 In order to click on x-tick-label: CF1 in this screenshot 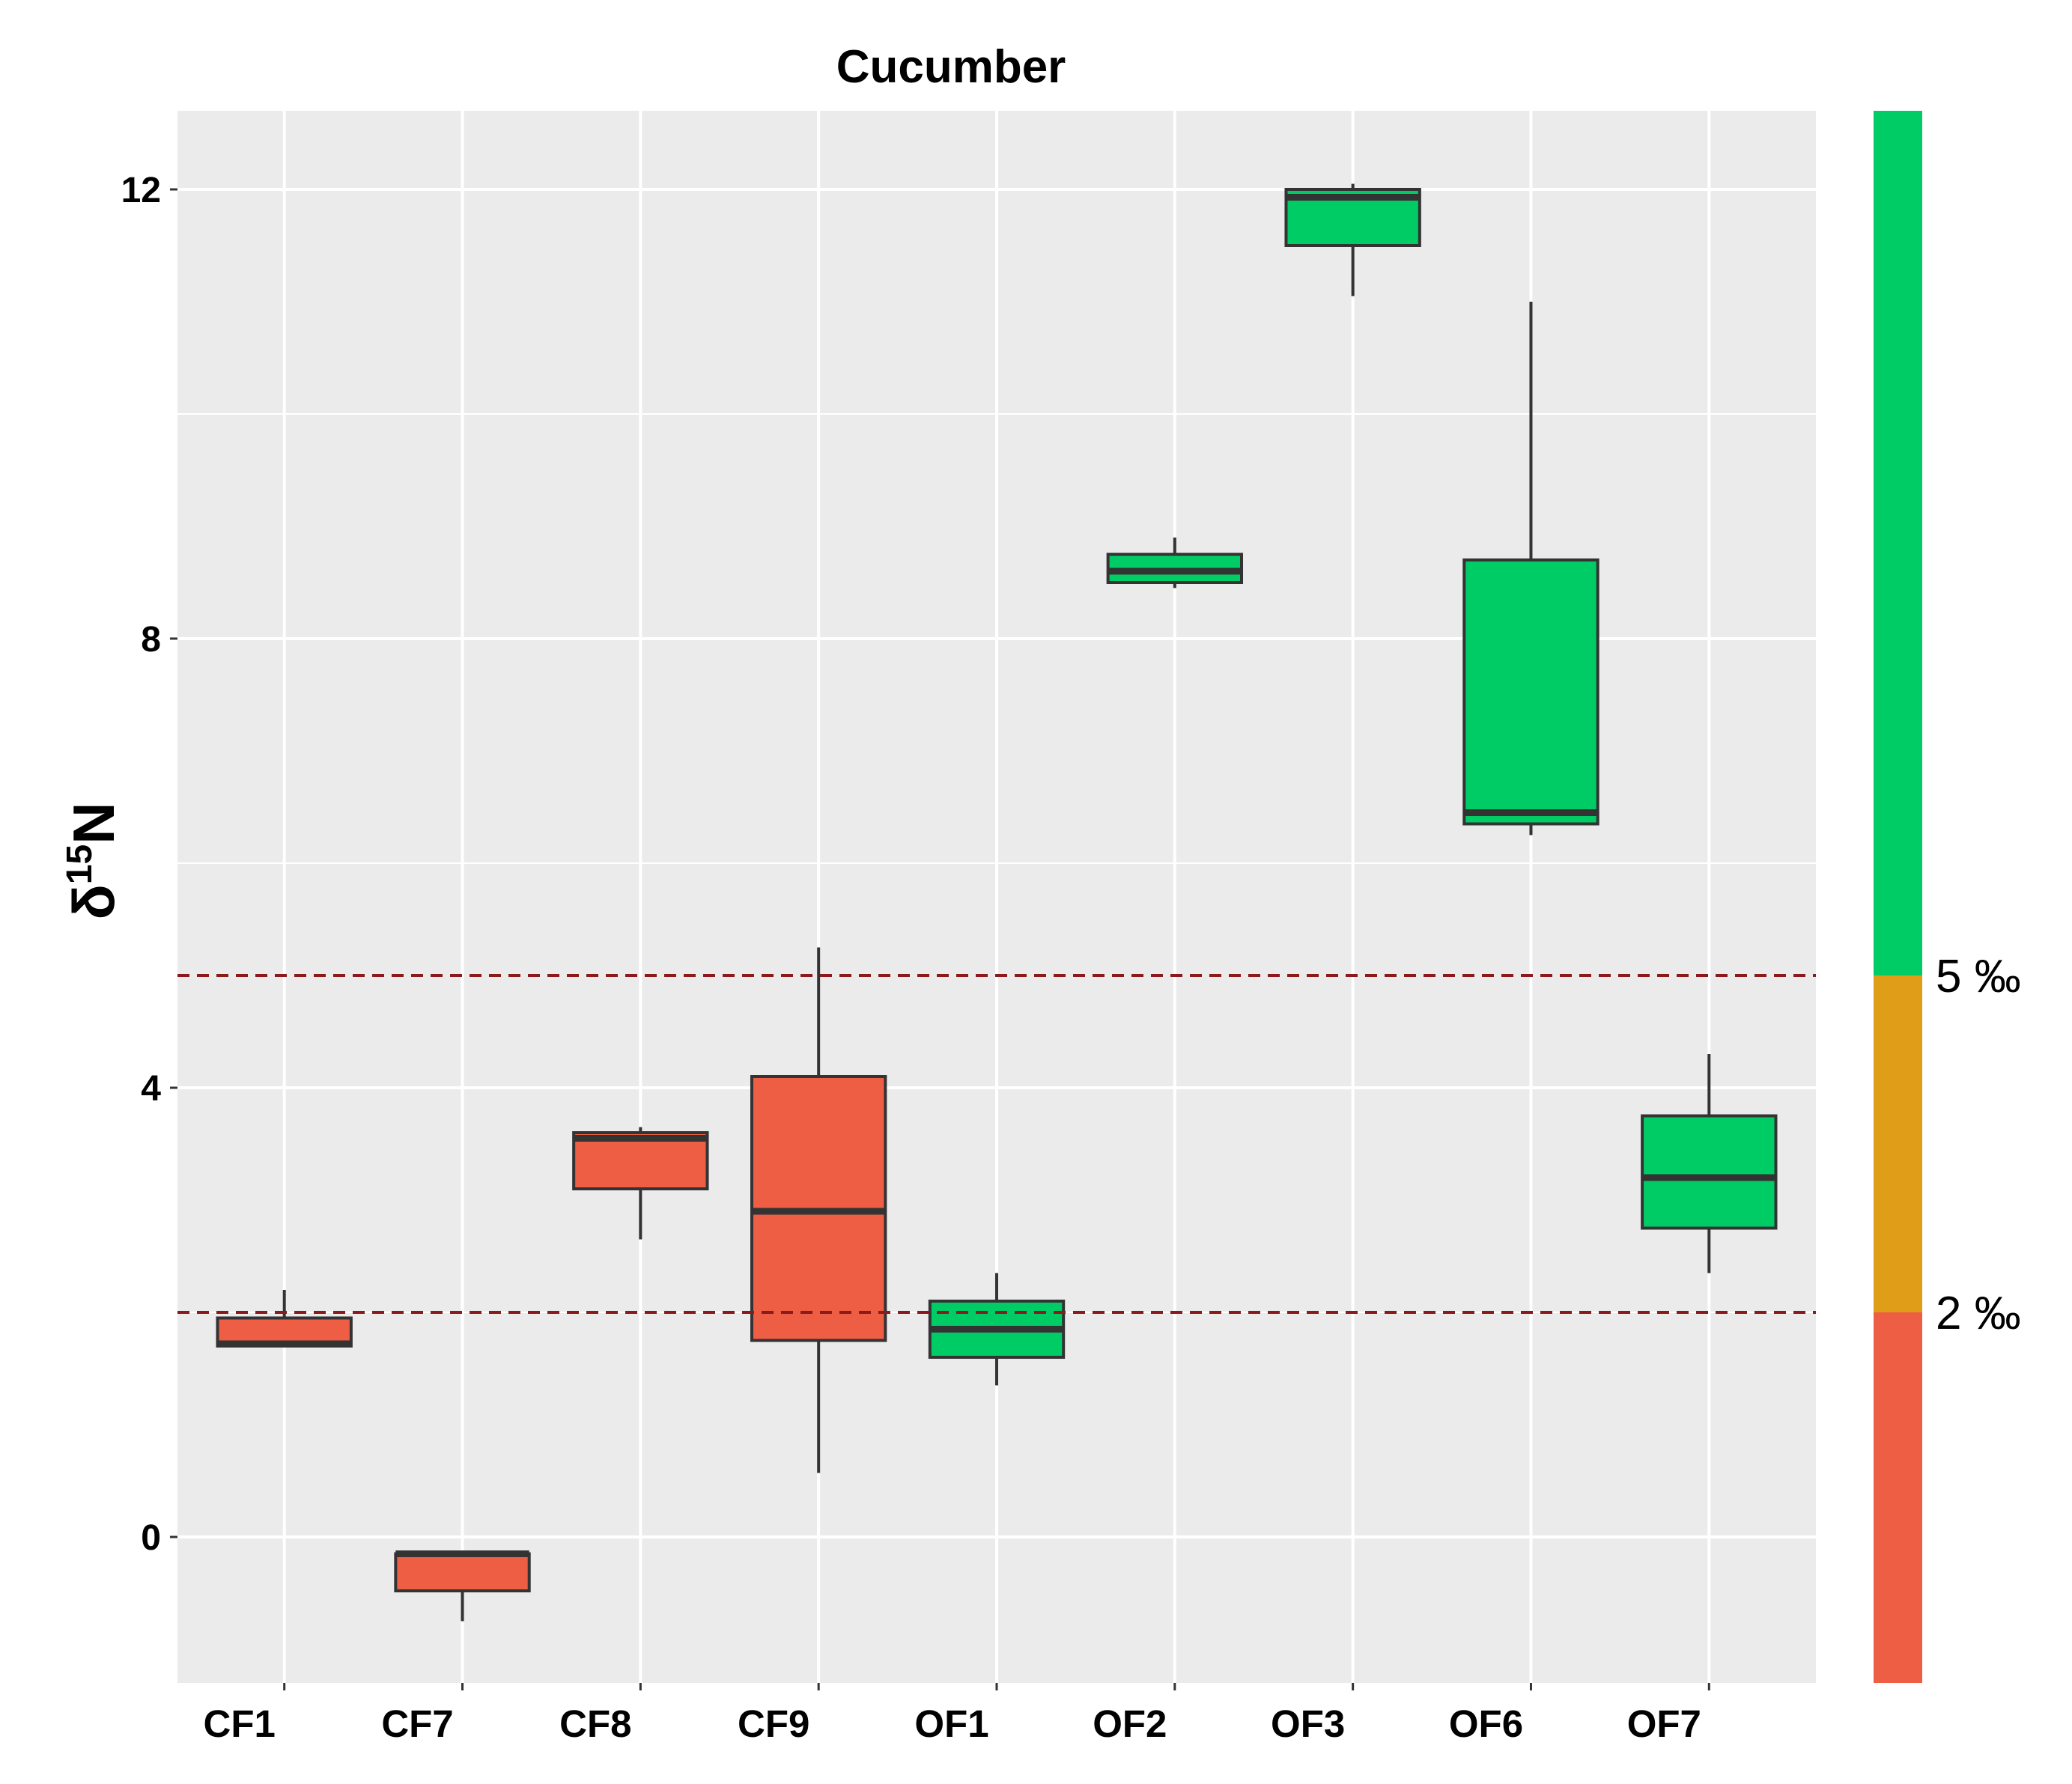, I will do `click(240, 1723)`.